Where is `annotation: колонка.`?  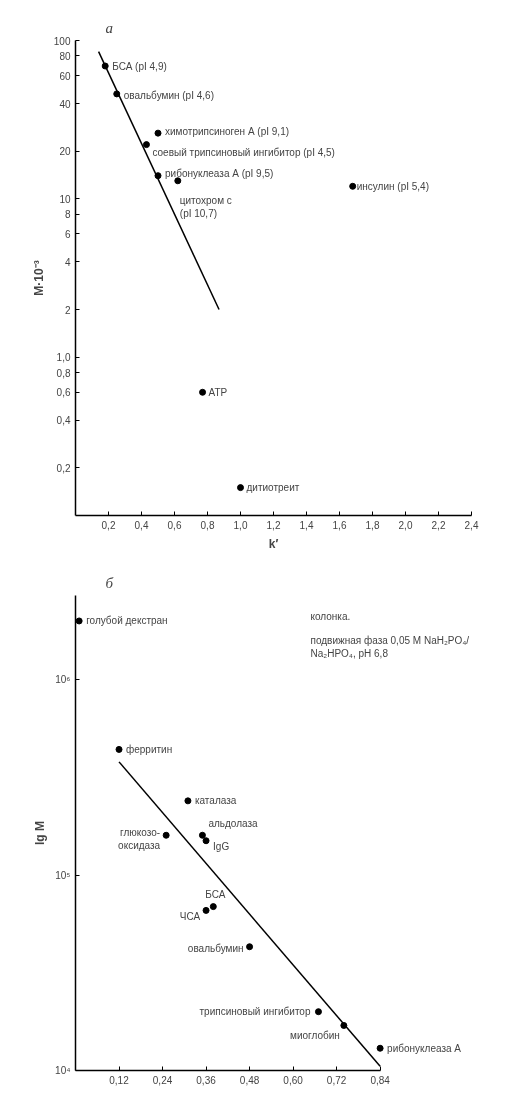
annotation: колонка. is located at coordinates (330, 616).